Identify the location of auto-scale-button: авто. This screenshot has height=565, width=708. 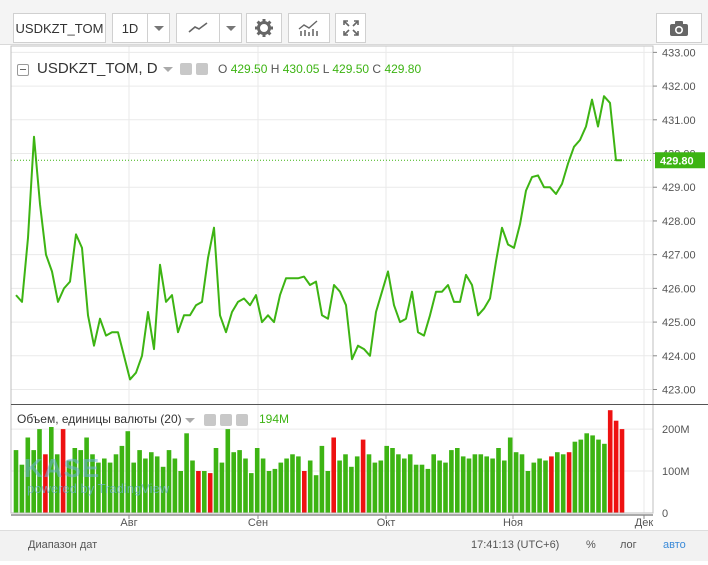
(674, 545).